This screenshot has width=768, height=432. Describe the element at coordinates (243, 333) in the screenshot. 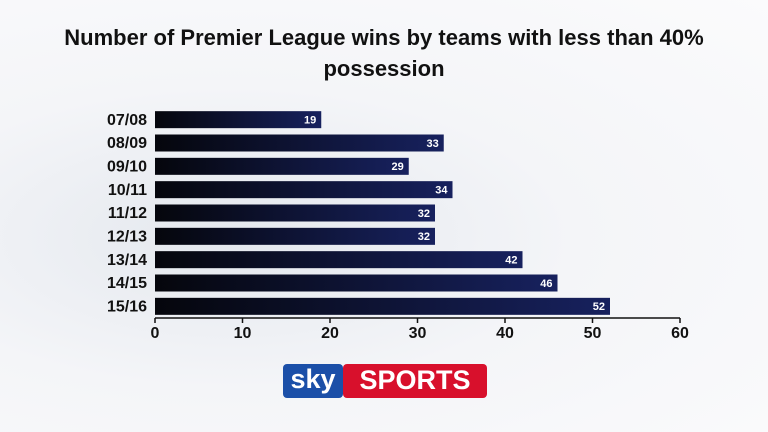

I see `x-tick-label: 10` at that location.